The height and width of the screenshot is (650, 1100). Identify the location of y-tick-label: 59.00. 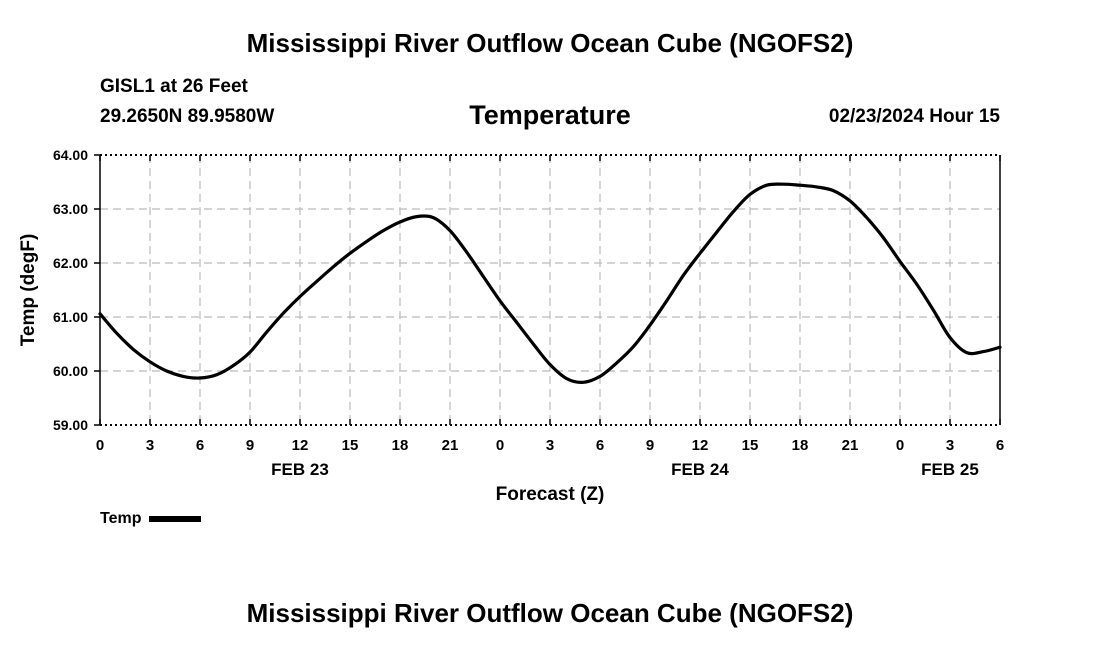
(70, 425).